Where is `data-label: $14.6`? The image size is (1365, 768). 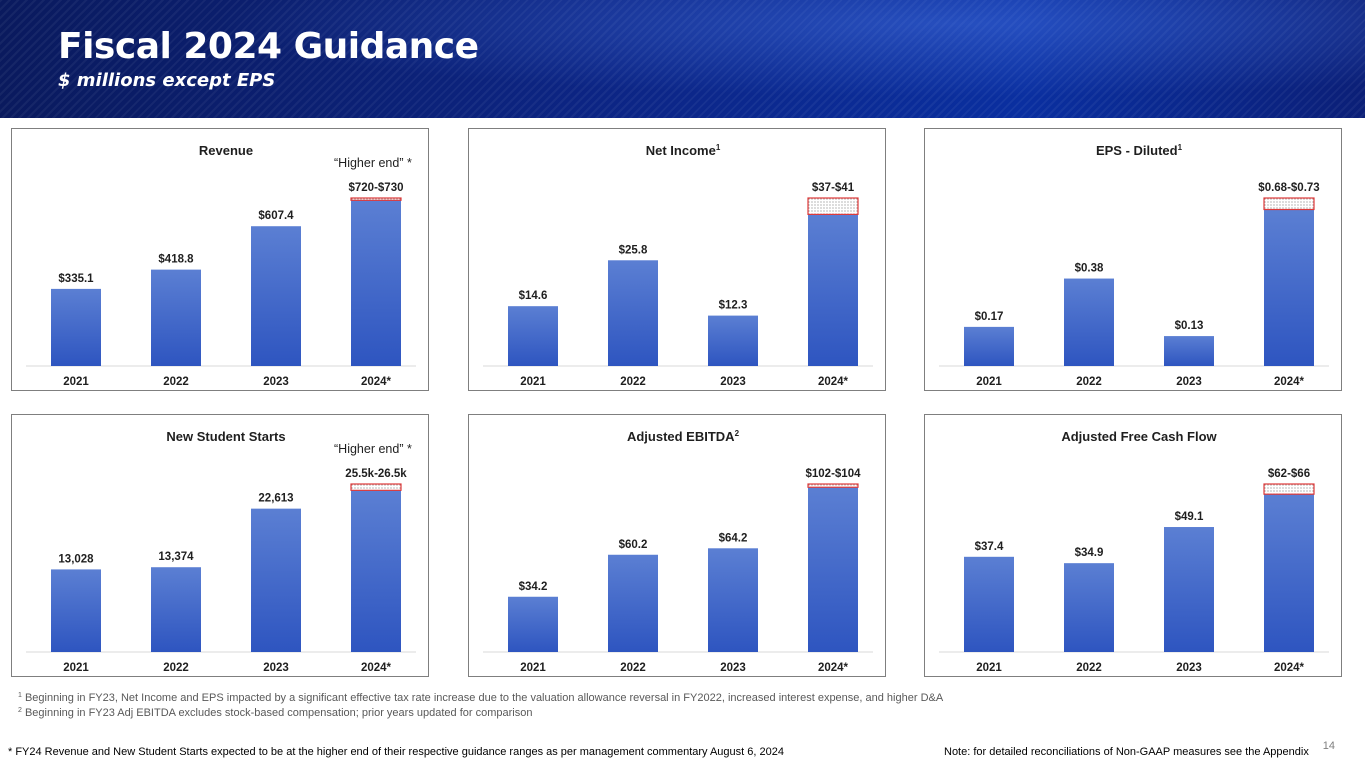 data-label: $14.6 is located at coordinates (533, 296).